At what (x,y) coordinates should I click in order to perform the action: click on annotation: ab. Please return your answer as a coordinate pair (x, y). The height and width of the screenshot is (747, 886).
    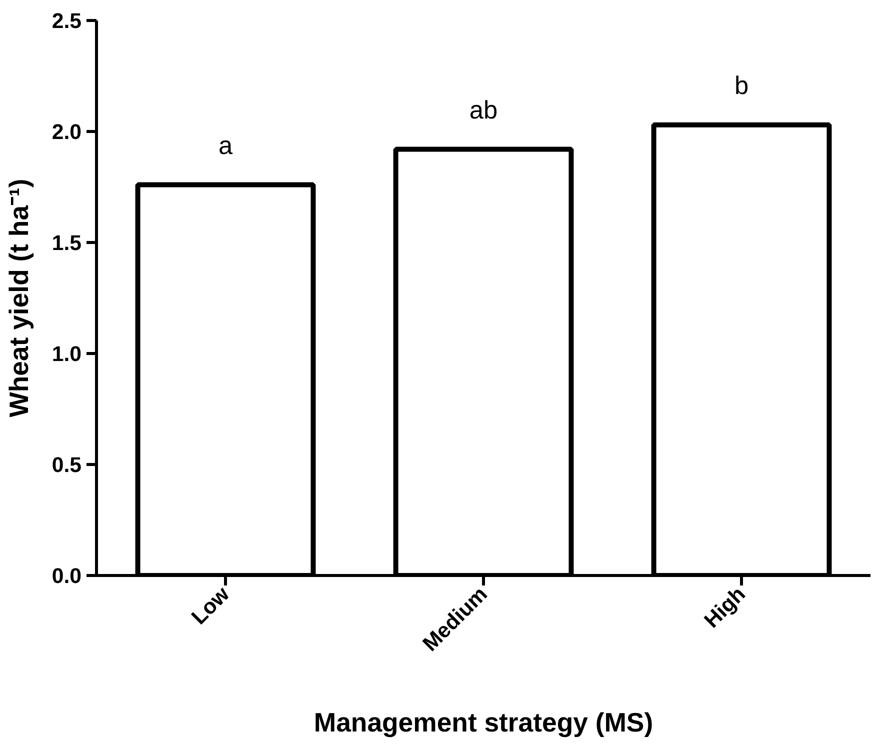
    Looking at the image, I should click on (483, 110).